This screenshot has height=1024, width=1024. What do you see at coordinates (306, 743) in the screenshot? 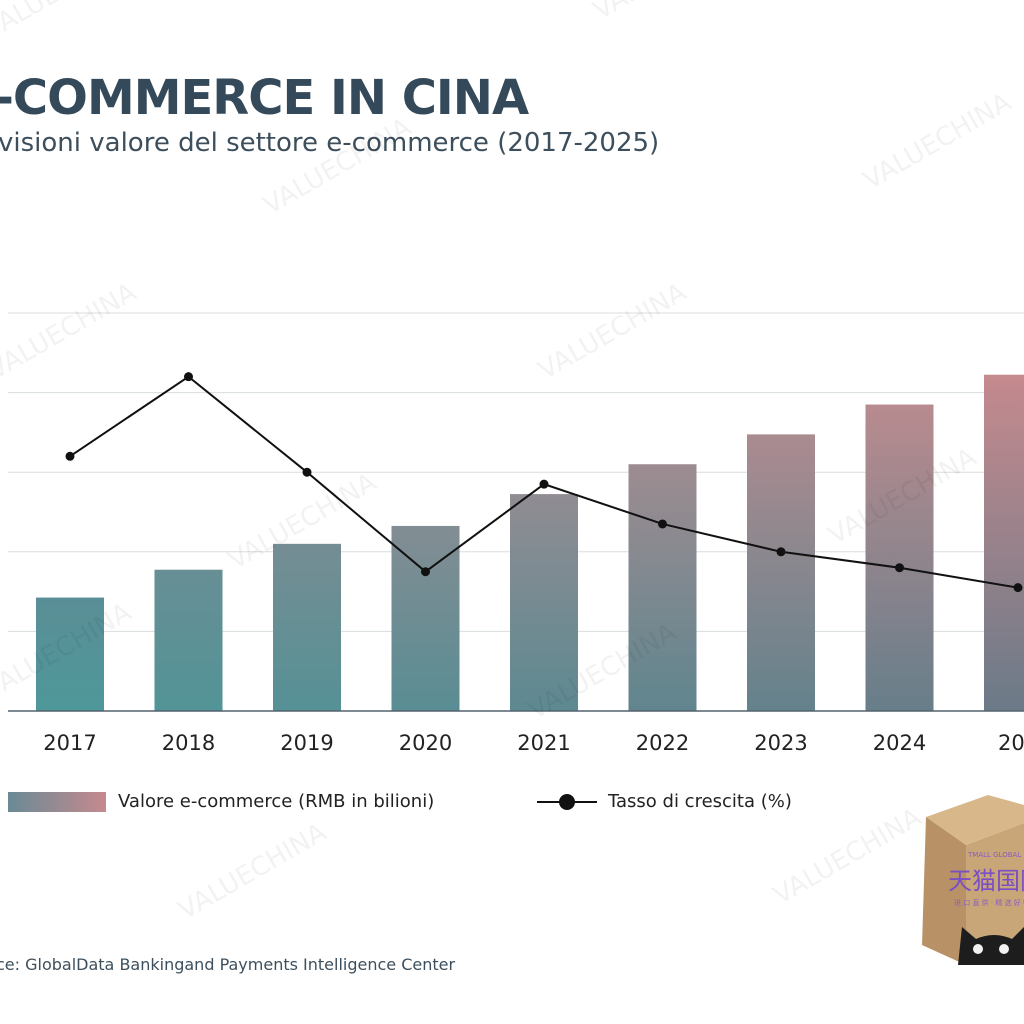
I see `x-tick-label: 2019` at bounding box center [306, 743].